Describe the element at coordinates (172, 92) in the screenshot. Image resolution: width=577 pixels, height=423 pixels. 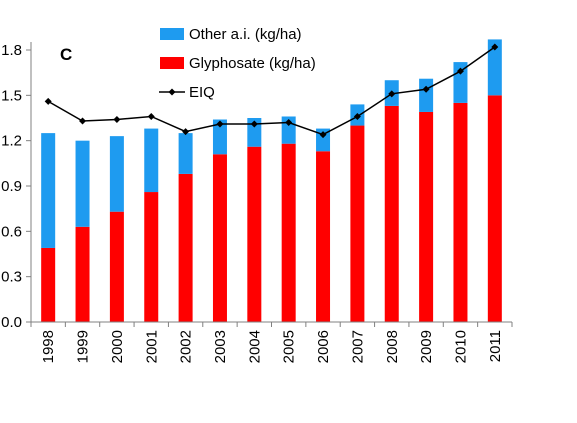
I see `legend-swatch-marker` at that location.